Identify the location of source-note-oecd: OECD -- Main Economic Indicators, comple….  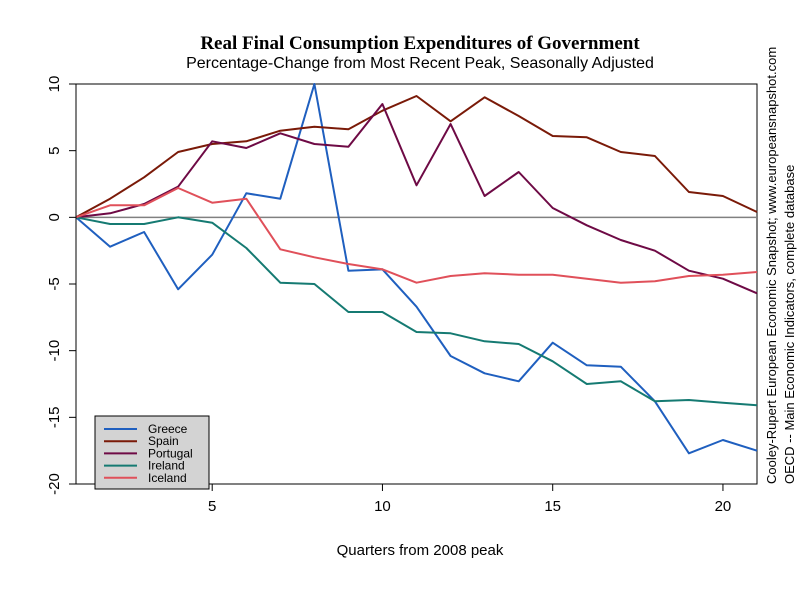
(789, 324).